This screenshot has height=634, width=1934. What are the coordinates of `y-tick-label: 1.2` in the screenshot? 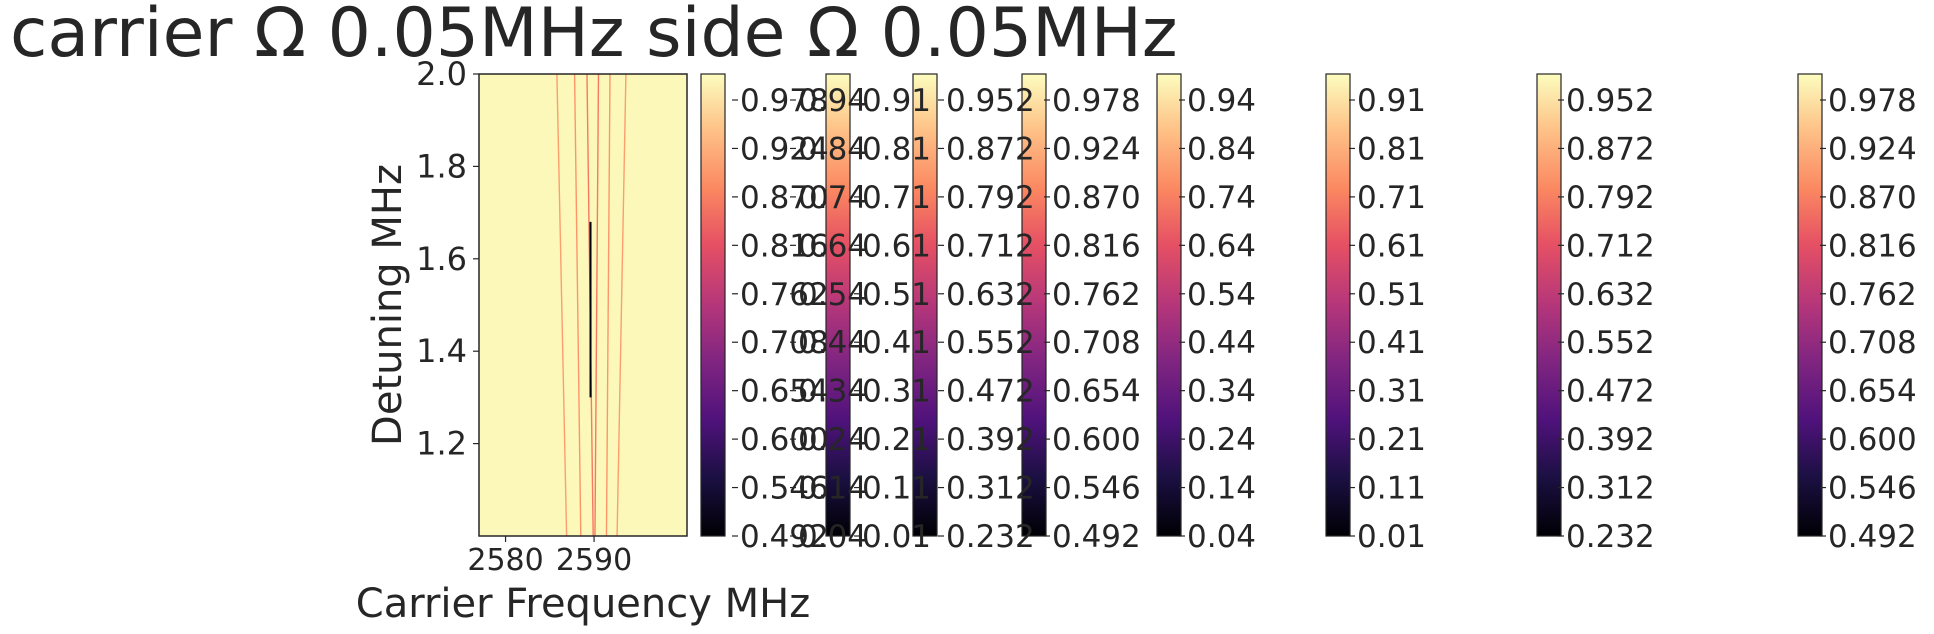 It's located at (441, 444).